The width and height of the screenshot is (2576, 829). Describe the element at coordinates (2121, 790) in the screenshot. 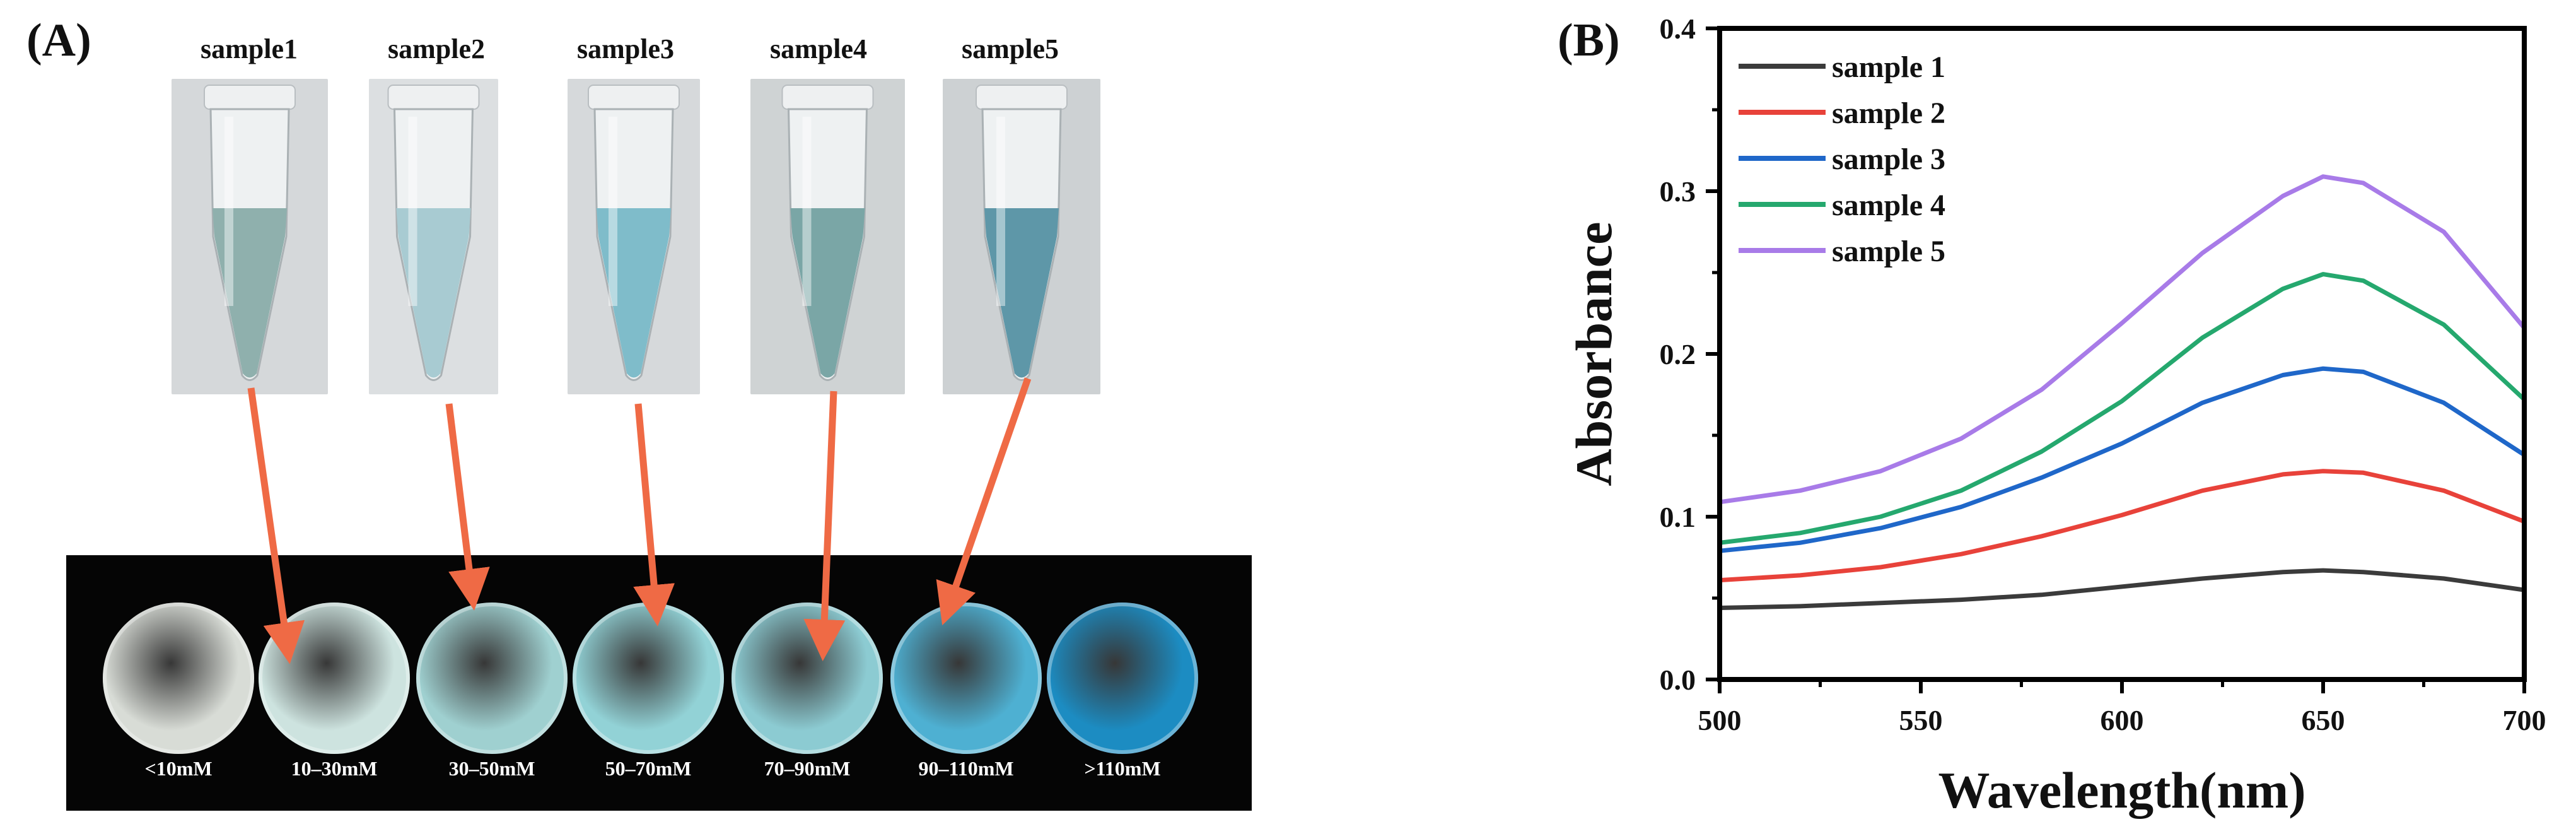

I see `x-axis-label: Wavelength(nm)` at that location.